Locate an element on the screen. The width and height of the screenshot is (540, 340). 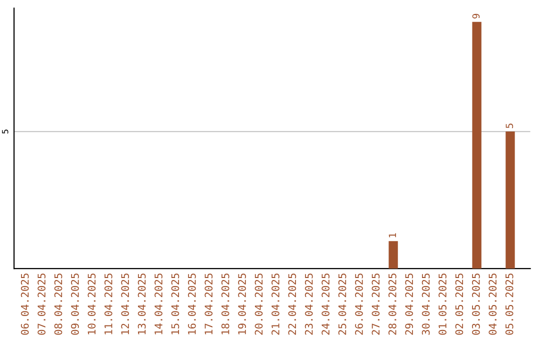
x-tick-label: 19.04.2025 is located at coordinates (242, 304).